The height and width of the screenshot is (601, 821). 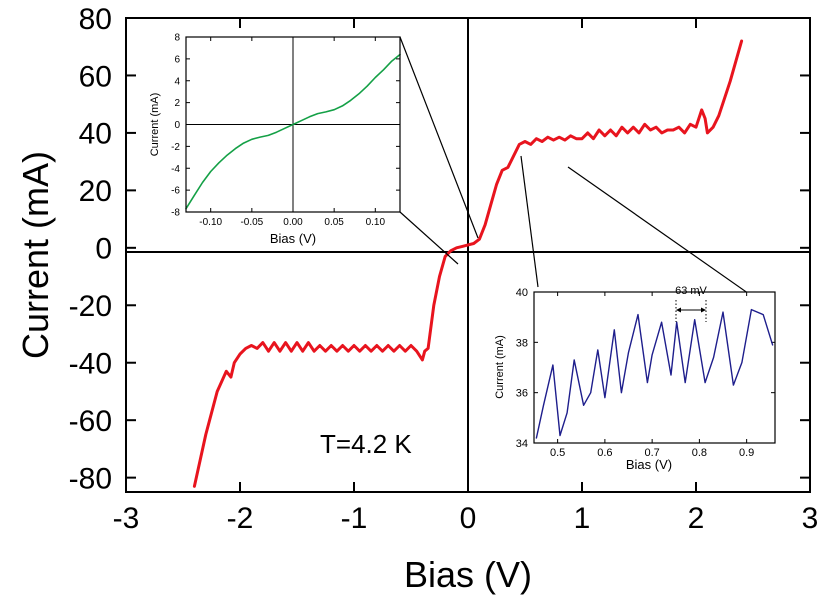 I want to click on inset-top-y-tick-label: 4, so click(x=177, y=81).